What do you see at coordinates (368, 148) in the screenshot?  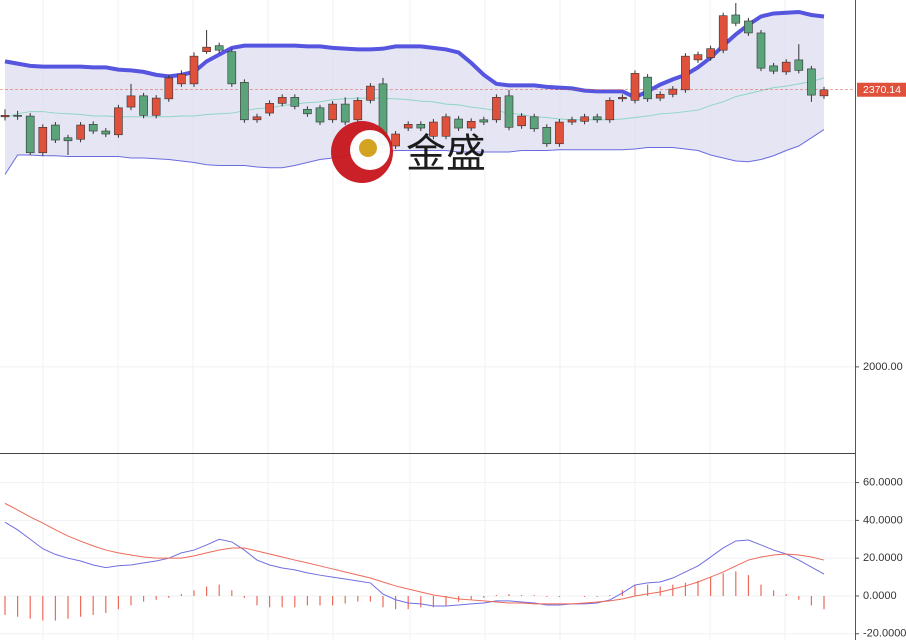 I see `logo` at bounding box center [368, 148].